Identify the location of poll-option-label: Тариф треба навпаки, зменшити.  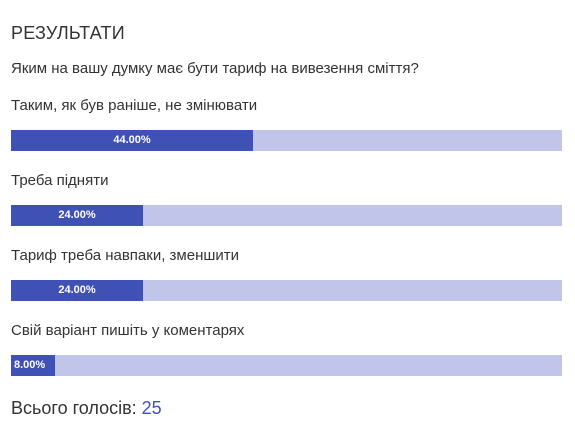
(125, 255).